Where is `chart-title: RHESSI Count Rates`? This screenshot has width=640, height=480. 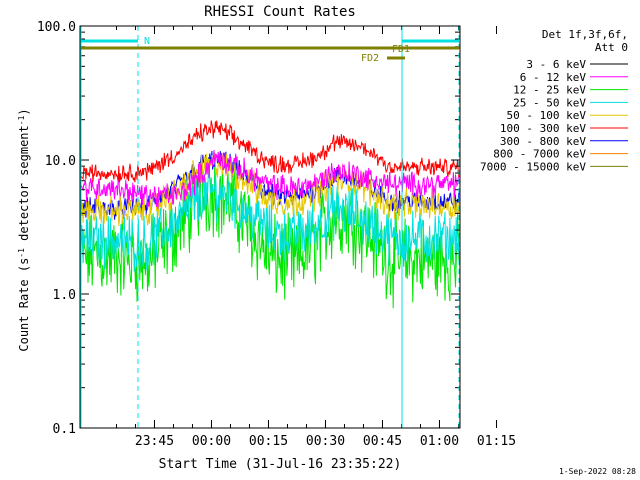
chart-title: RHESSI Count Rates is located at coordinates (280, 12).